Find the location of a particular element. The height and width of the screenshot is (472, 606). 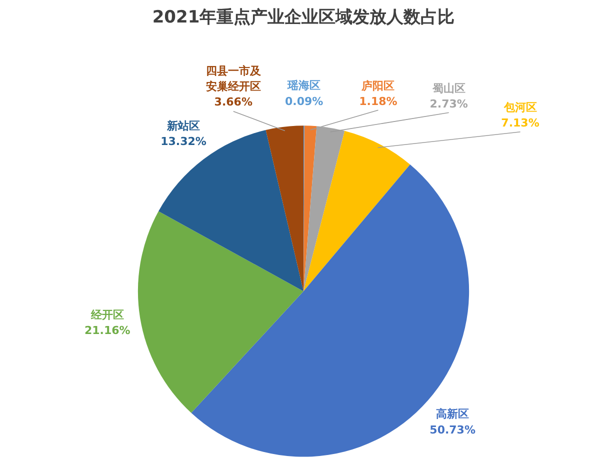

data-label: 2.73% is located at coordinates (449, 103).